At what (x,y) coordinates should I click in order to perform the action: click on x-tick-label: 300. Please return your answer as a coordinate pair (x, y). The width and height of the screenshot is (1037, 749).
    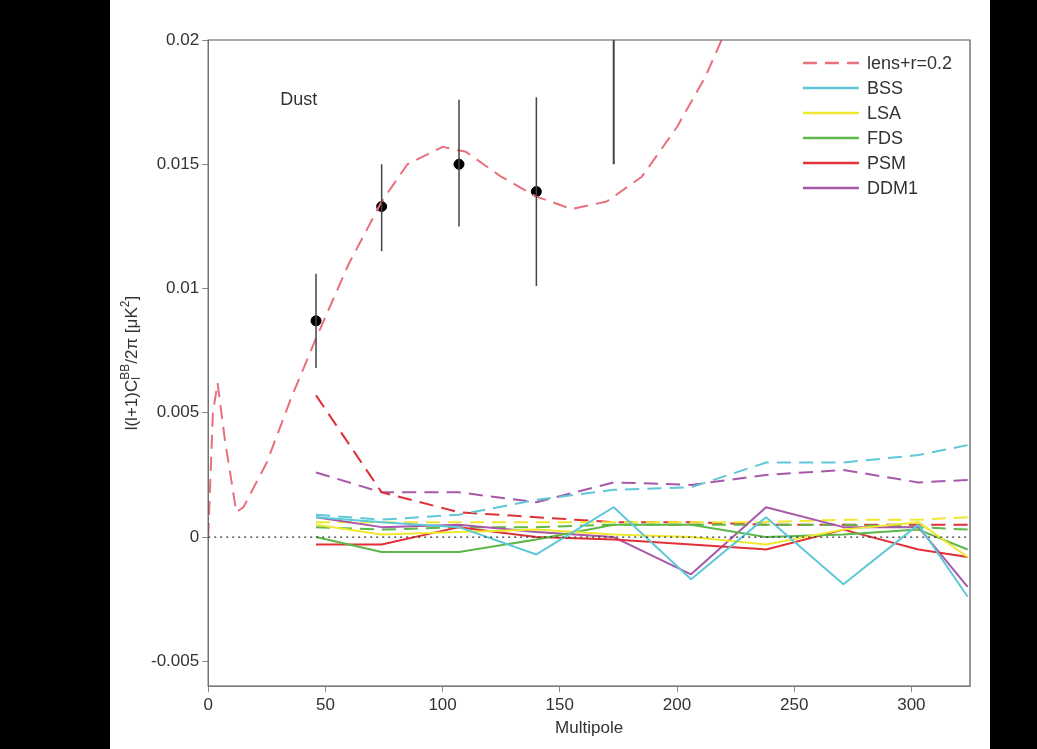
    Looking at the image, I should click on (911, 705).